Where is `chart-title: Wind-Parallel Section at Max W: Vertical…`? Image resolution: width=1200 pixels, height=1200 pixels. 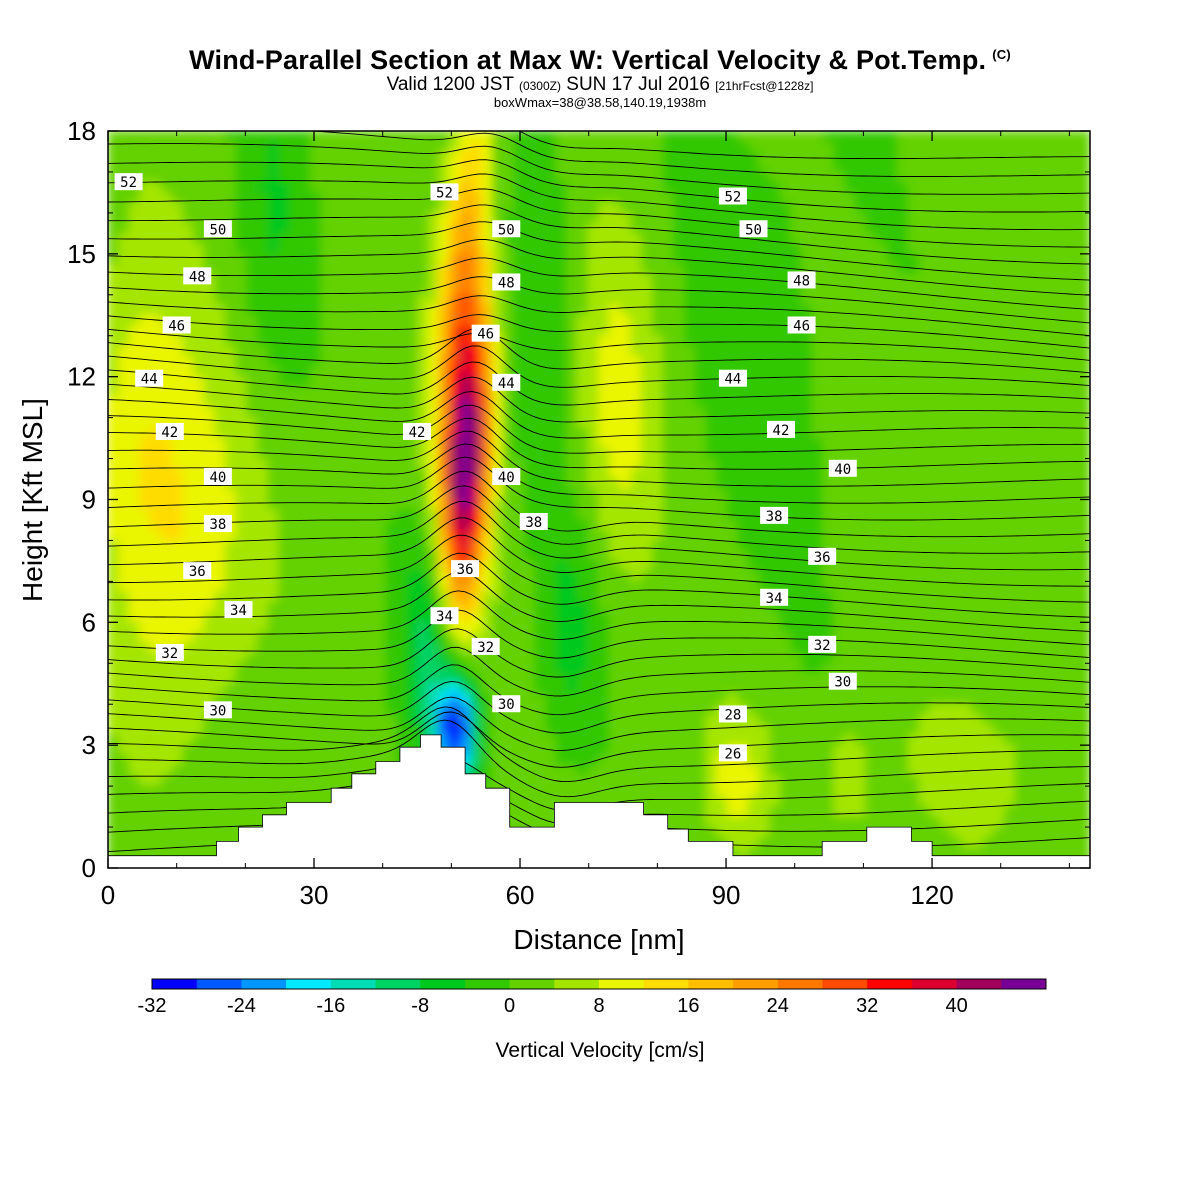 chart-title: Wind-Parallel Section at Max W: Vertical… is located at coordinates (600, 57).